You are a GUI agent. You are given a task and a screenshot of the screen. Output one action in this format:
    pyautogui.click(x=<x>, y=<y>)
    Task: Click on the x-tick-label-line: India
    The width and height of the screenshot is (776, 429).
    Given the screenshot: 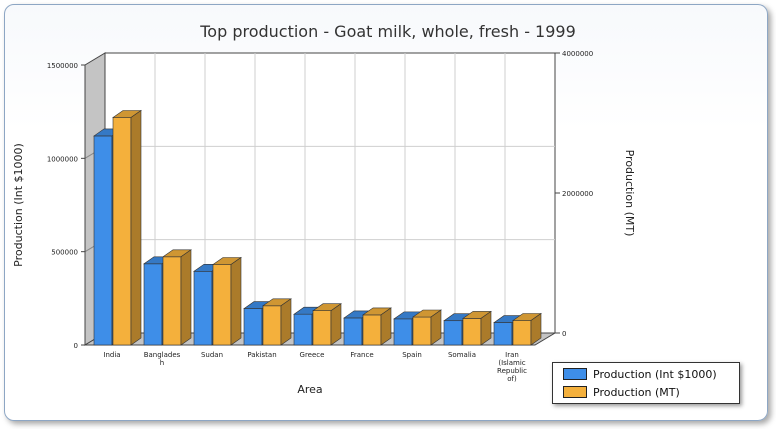 What is the action you would take?
    pyautogui.click(x=111, y=355)
    